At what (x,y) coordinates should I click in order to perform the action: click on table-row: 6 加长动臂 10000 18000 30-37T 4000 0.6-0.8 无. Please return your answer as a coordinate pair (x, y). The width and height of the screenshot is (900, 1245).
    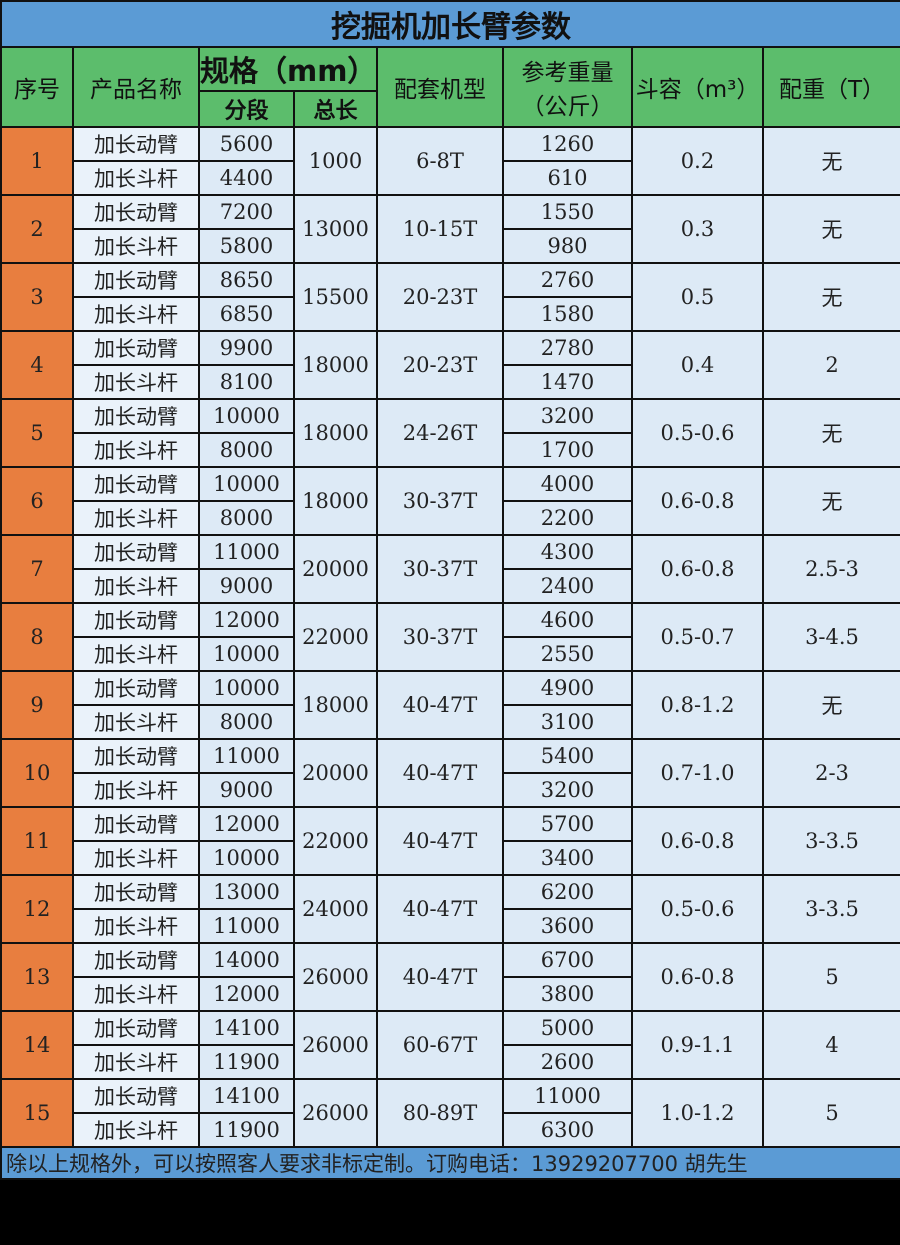
    Looking at the image, I should click on (450, 501).